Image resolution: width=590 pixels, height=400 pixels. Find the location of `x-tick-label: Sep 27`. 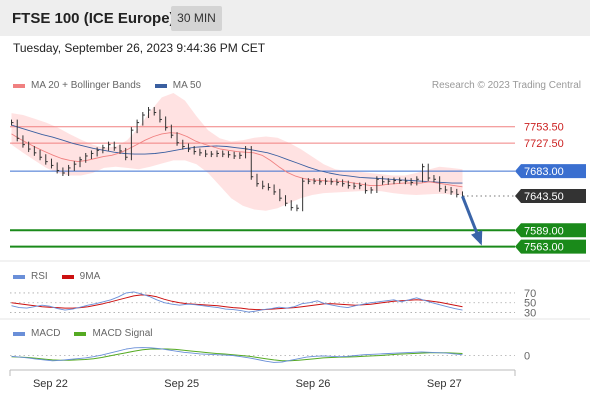

x-tick-label: Sep 27 is located at coordinates (444, 384).